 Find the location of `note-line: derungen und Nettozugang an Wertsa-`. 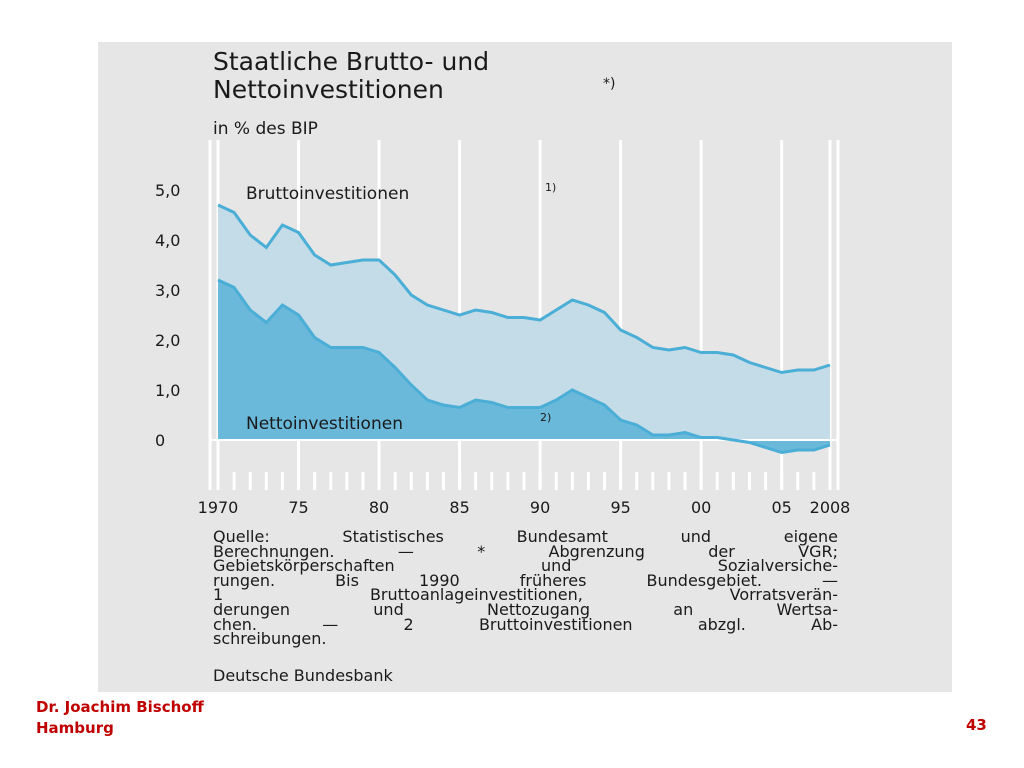

note-line: derungen und Nettozugang an Wertsa- is located at coordinates (525, 609).